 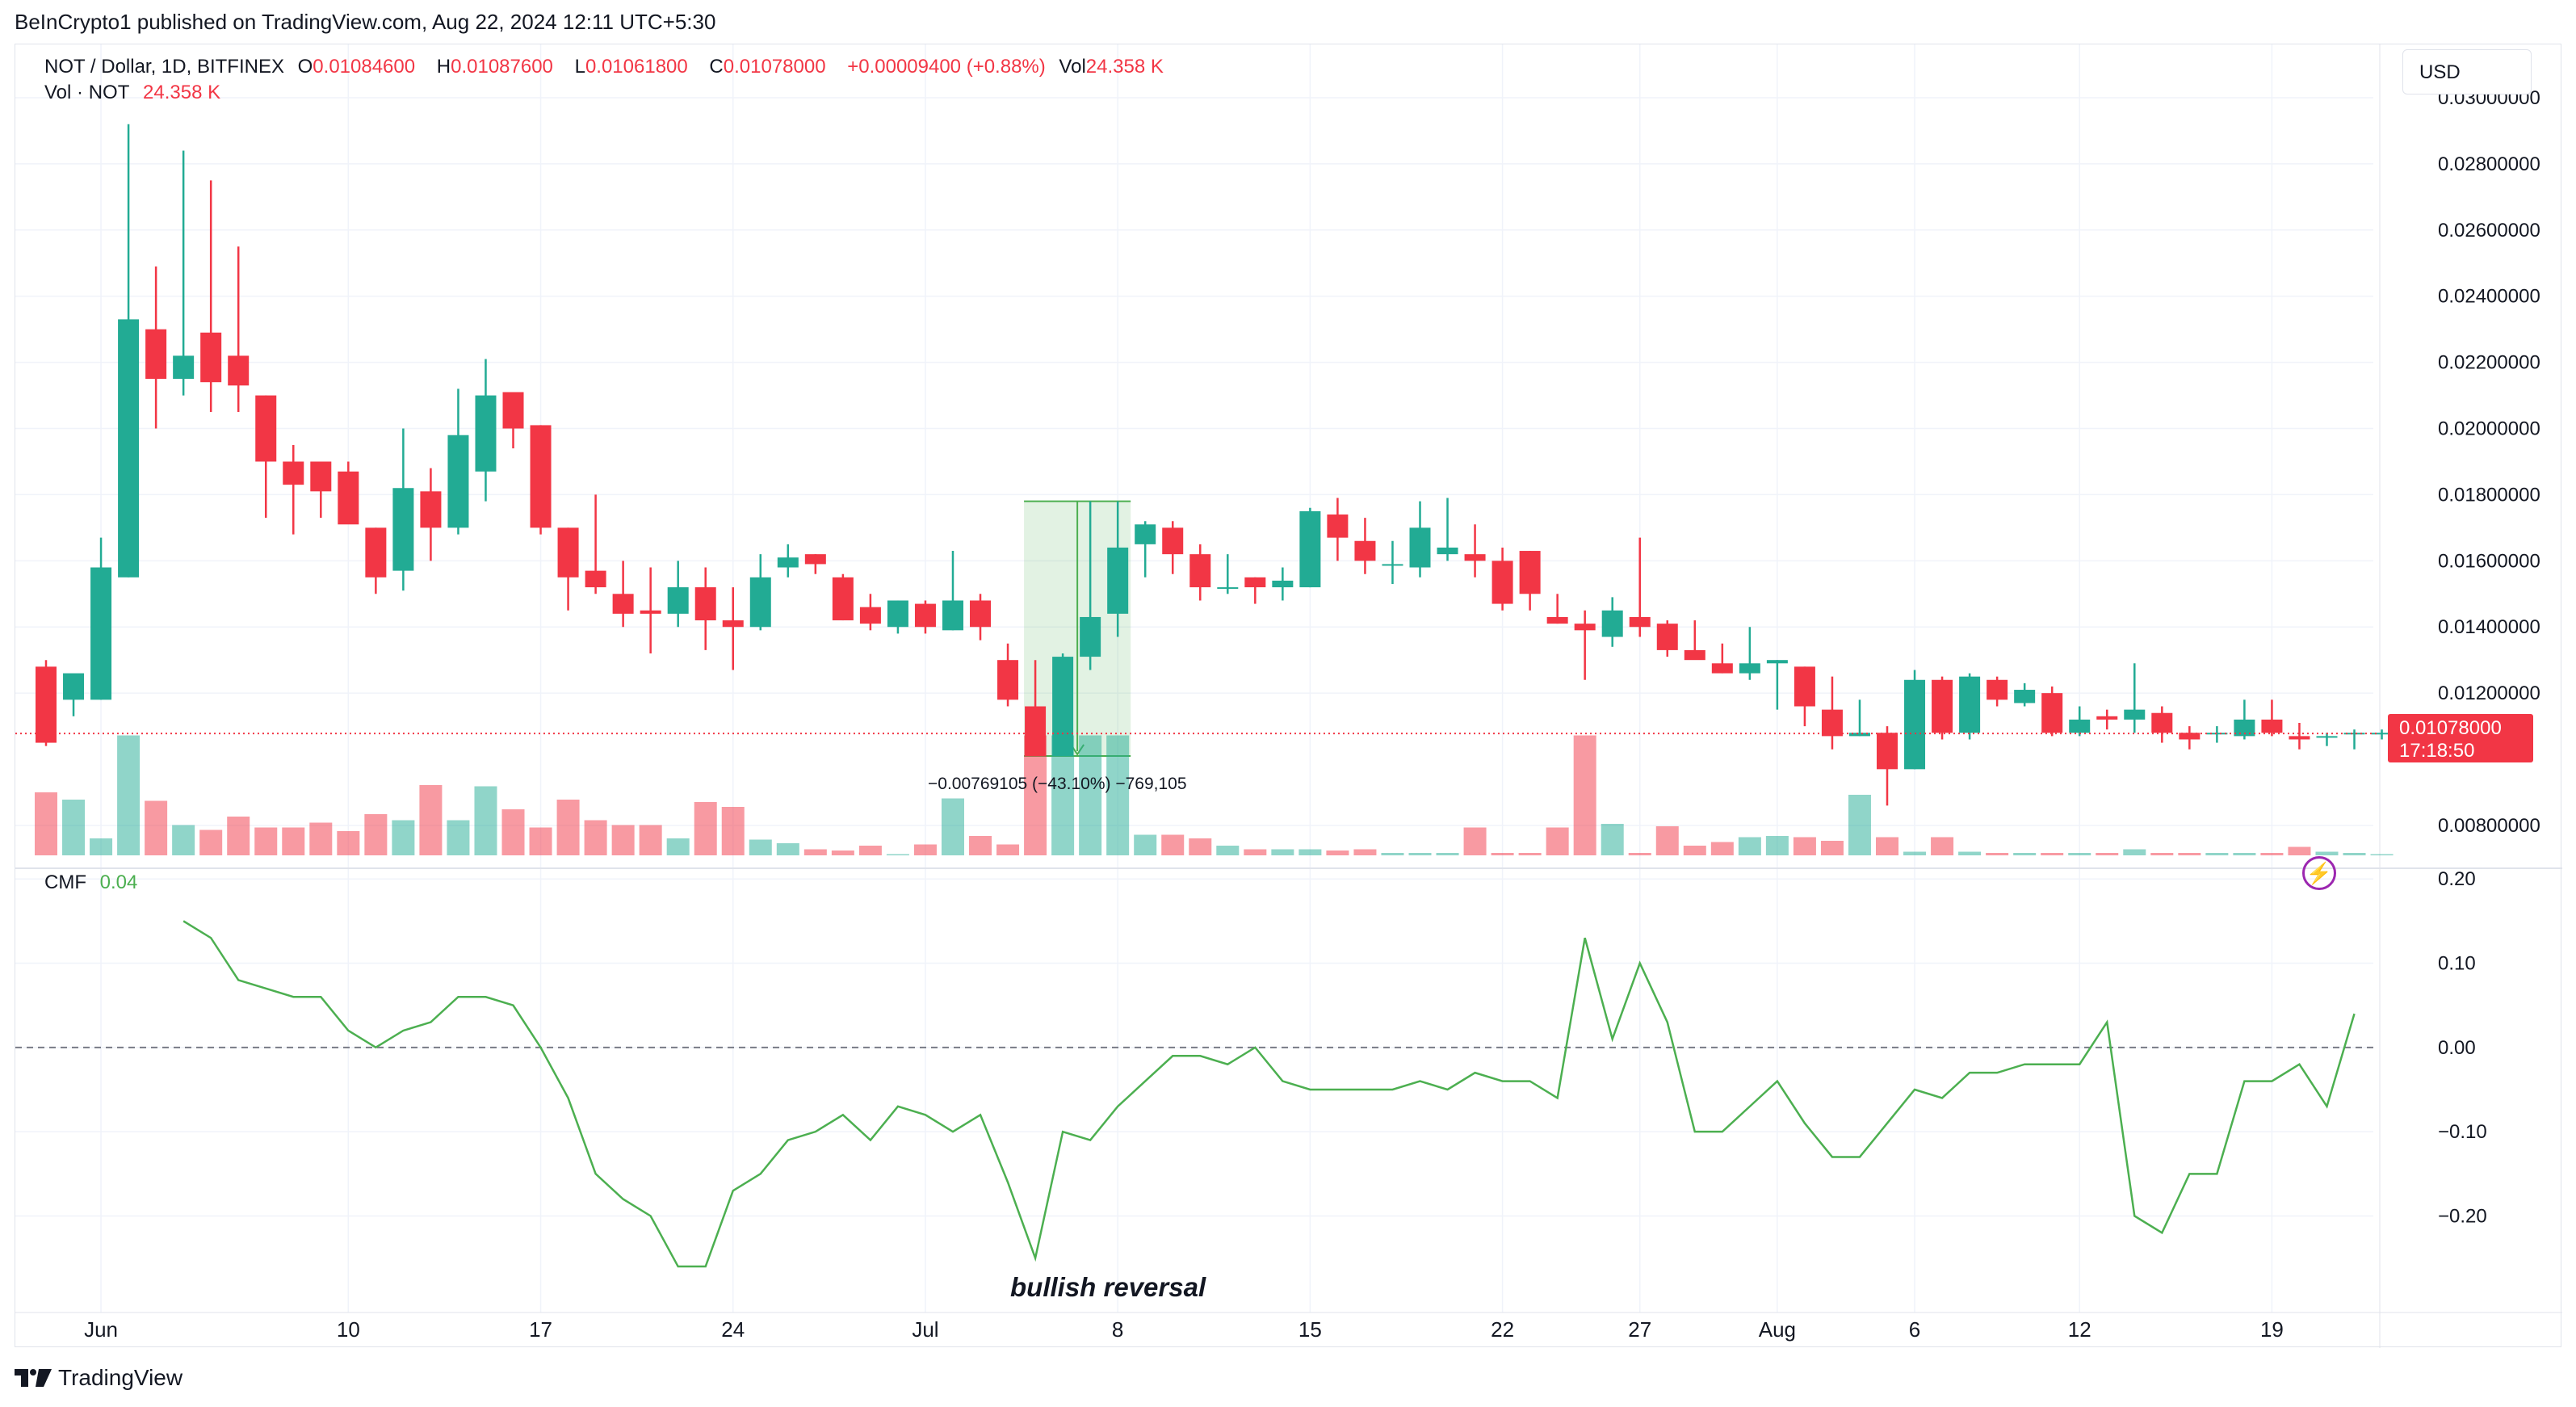 I want to click on low-value: 0.01061800, so click(x=636, y=67).